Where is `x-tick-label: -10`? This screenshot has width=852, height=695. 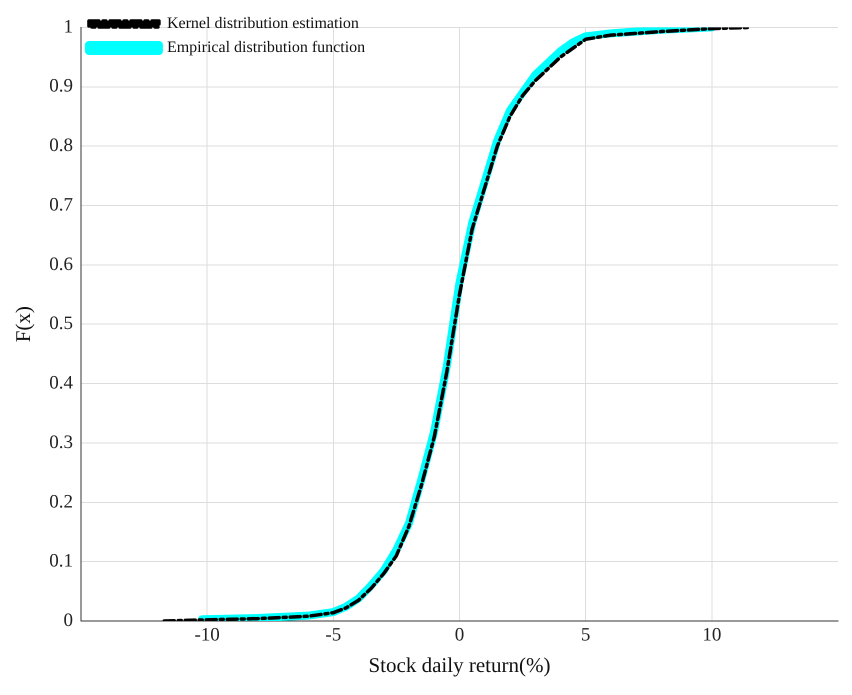
x-tick-label: -10 is located at coordinates (207, 635).